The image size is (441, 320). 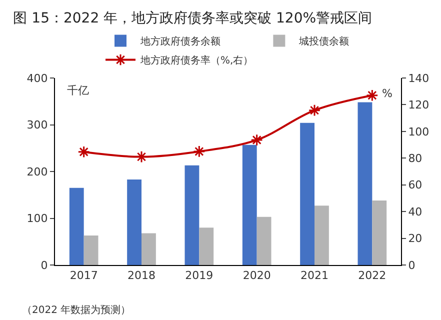 I want to click on x-tick-label: 2018, so click(x=142, y=275).